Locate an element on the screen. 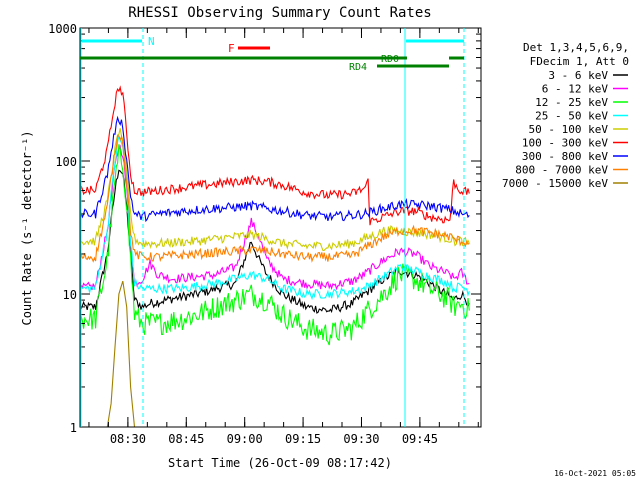  legend-header: Det 1,3,4,5,6,9, is located at coordinates (576, 47).